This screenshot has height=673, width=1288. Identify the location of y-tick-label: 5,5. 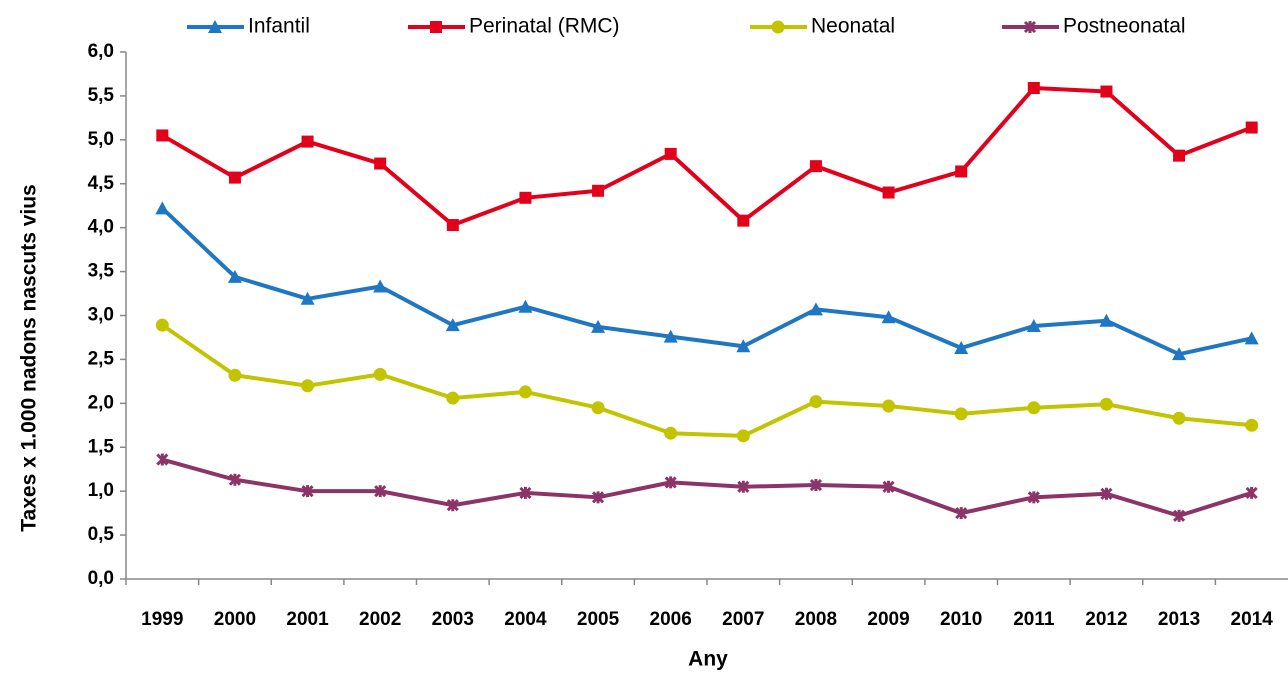
(101, 95).